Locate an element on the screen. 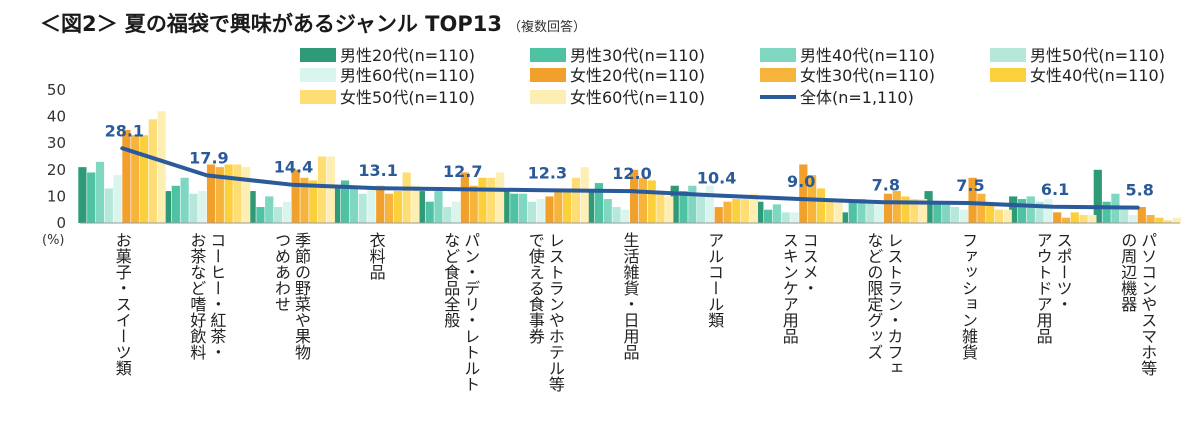  legend-label: 男性60代(n=110) is located at coordinates (407, 75).